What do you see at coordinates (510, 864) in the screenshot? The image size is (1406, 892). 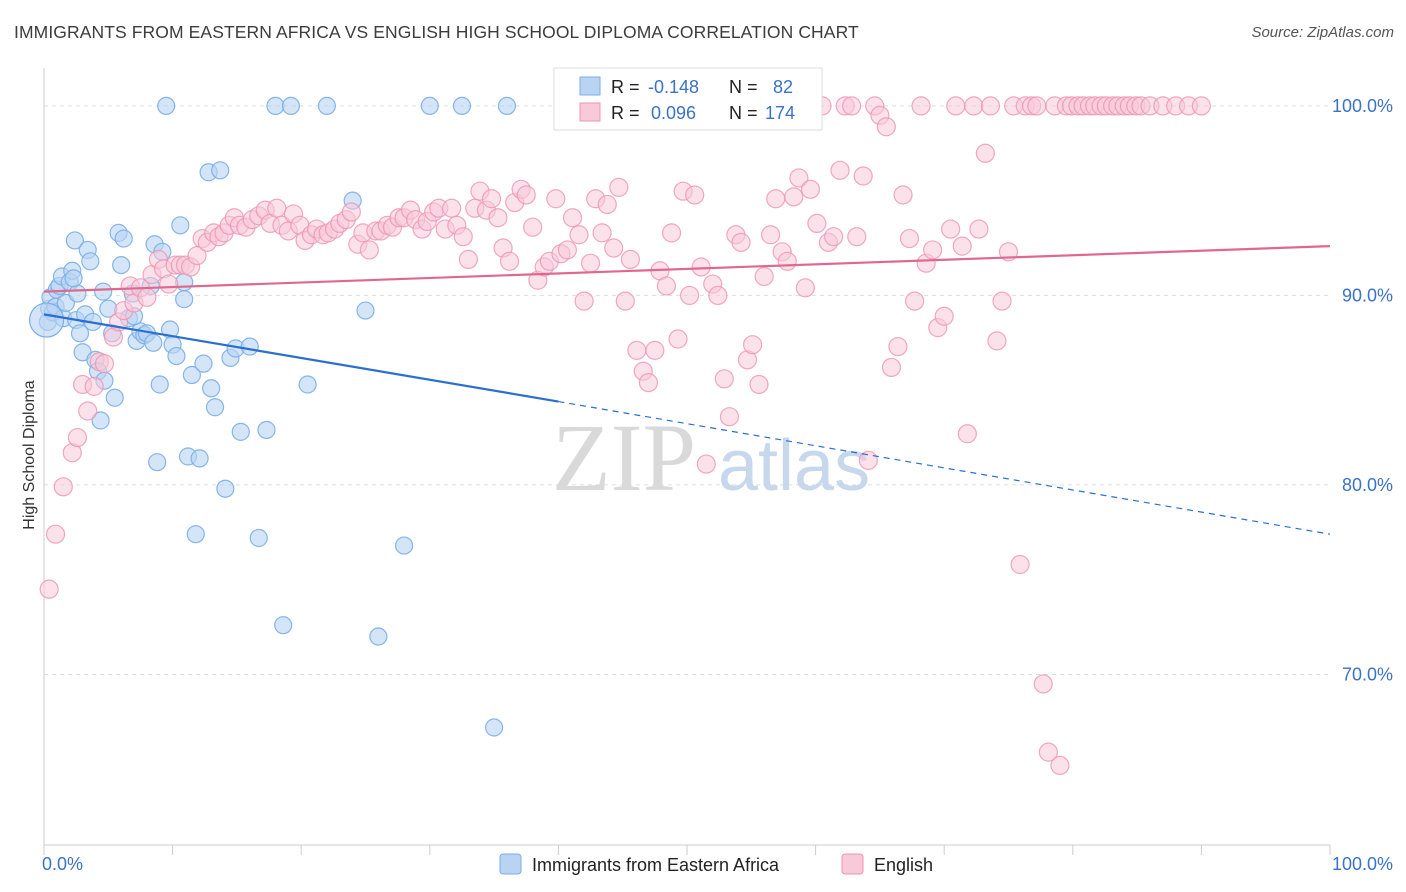 I see `series-legend-swatch-blue` at bounding box center [510, 864].